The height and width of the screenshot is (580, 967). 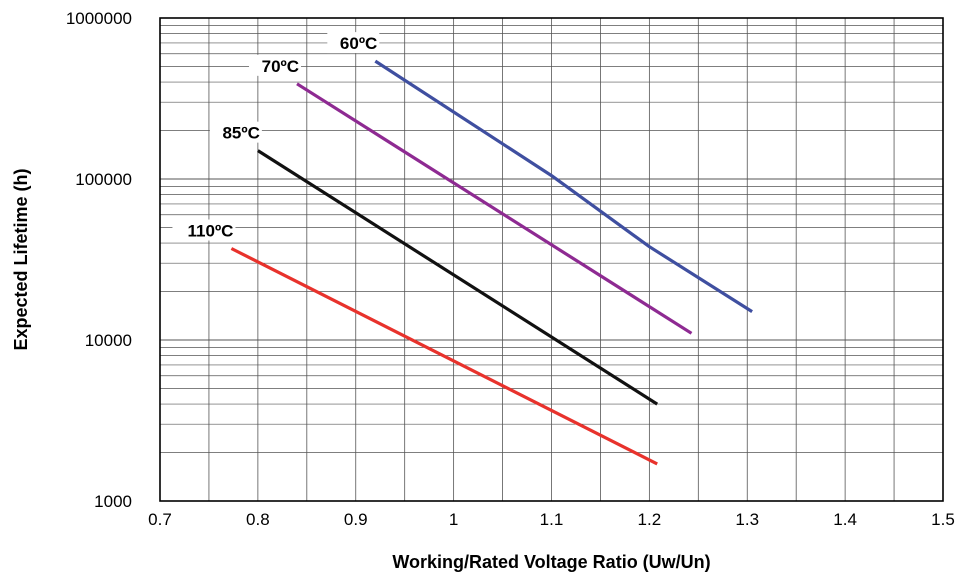 I want to click on series-label-0: 60ºC, so click(x=353, y=43).